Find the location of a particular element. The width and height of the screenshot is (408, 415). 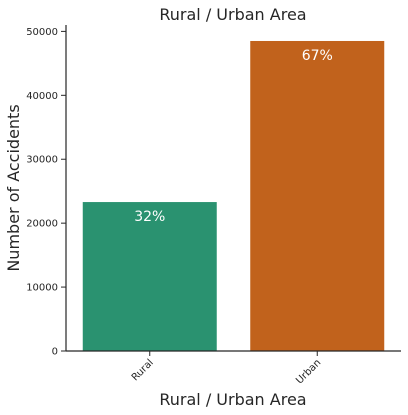

bar-label-urban: 67% is located at coordinates (317, 56).